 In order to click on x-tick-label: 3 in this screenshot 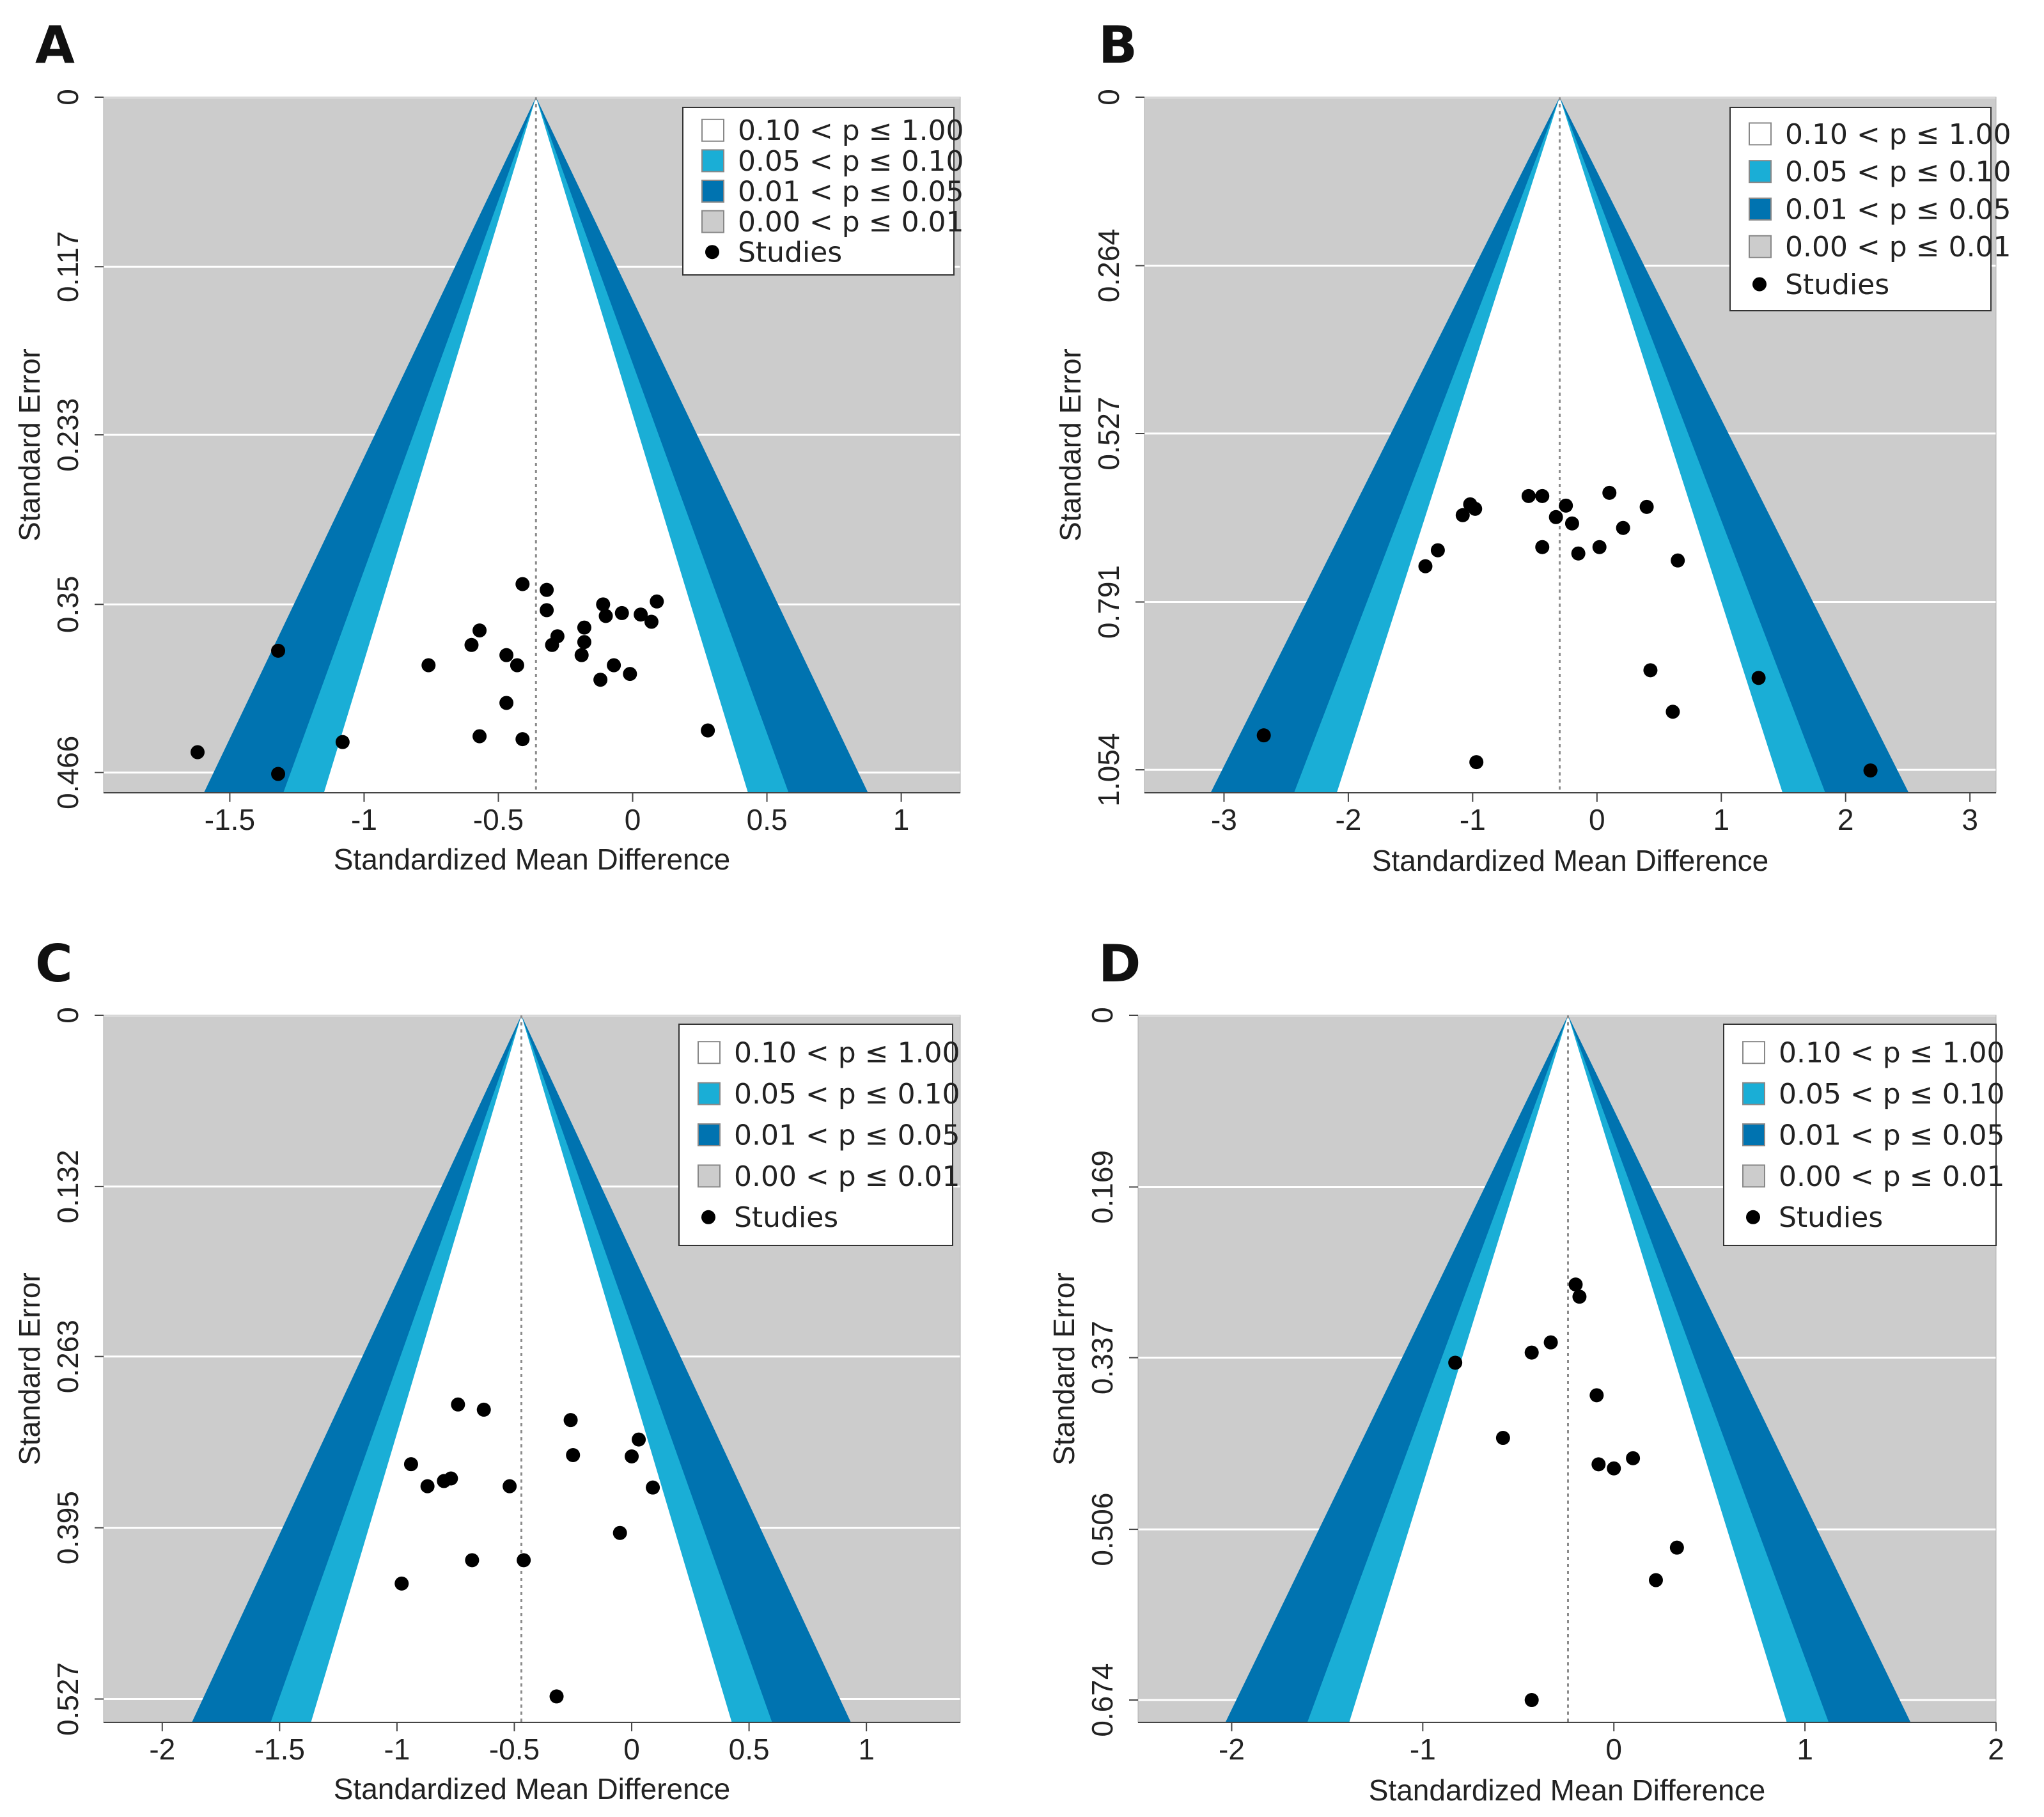, I will do `click(1970, 819)`.